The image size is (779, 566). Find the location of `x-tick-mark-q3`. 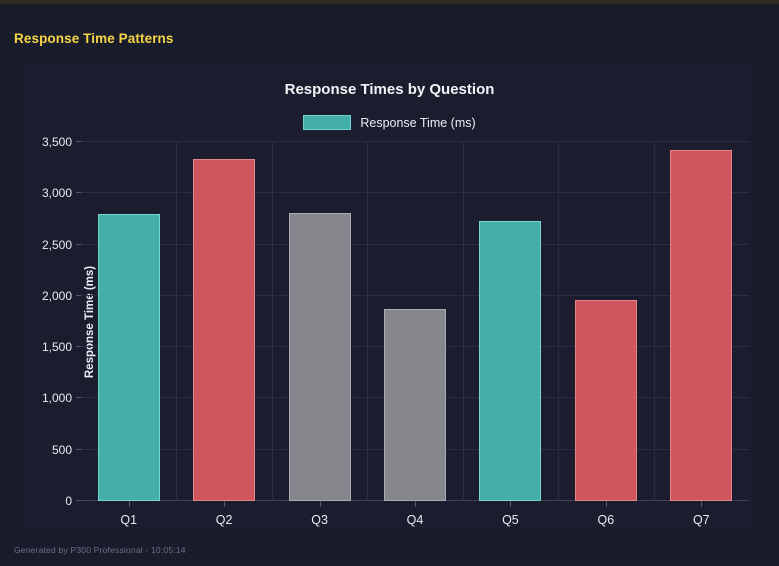

x-tick-mark-q3 is located at coordinates (320, 504).